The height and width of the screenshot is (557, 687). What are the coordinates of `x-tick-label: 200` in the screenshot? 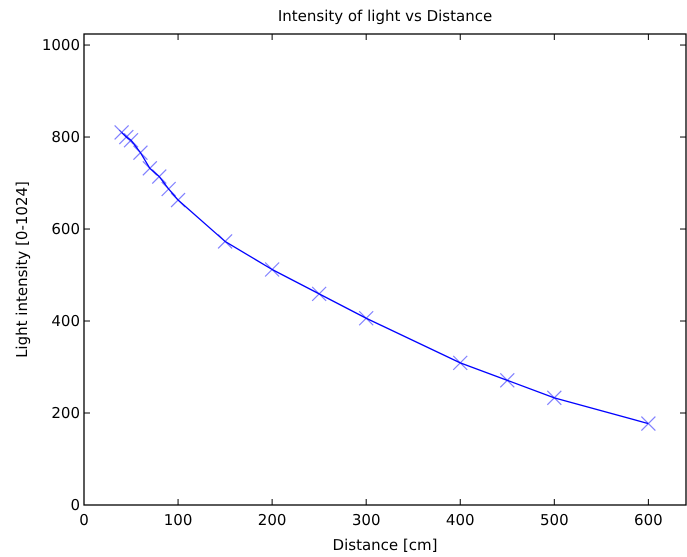 It's located at (272, 520).